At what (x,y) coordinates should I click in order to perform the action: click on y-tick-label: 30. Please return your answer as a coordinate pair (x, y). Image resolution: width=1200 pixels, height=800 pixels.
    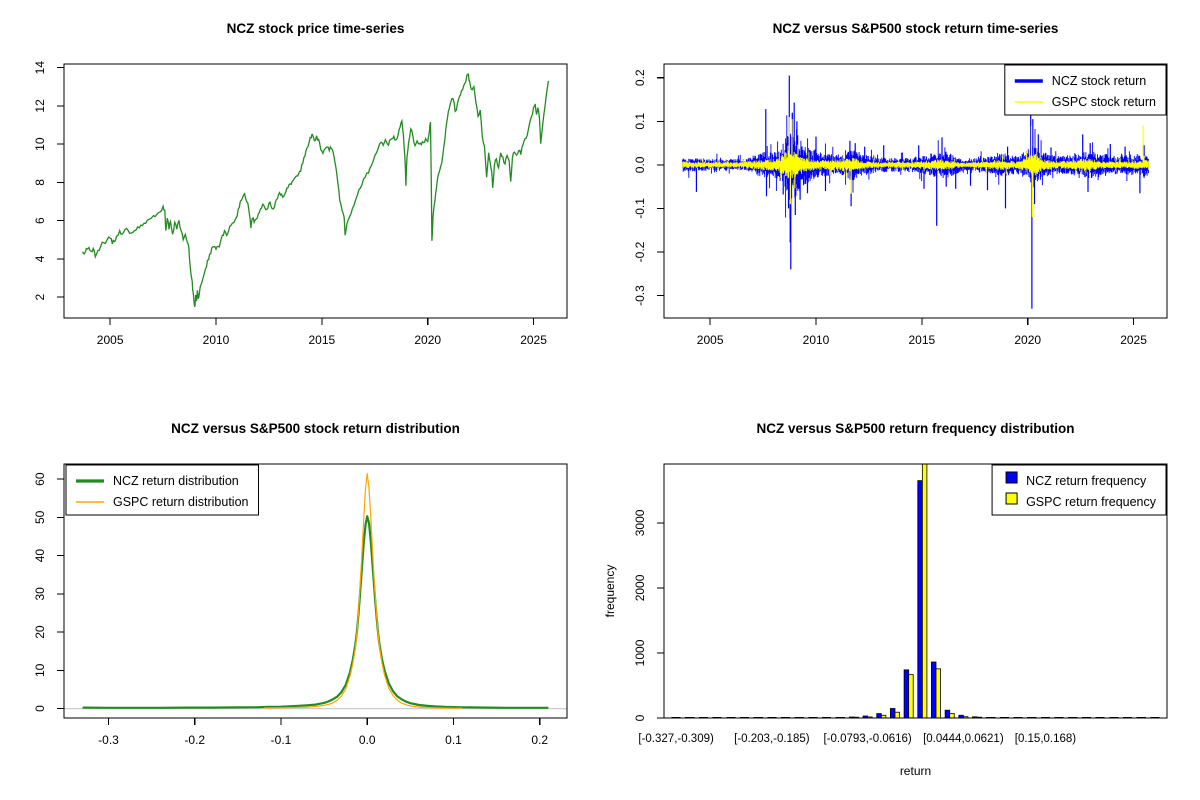
    Looking at the image, I should click on (40, 594).